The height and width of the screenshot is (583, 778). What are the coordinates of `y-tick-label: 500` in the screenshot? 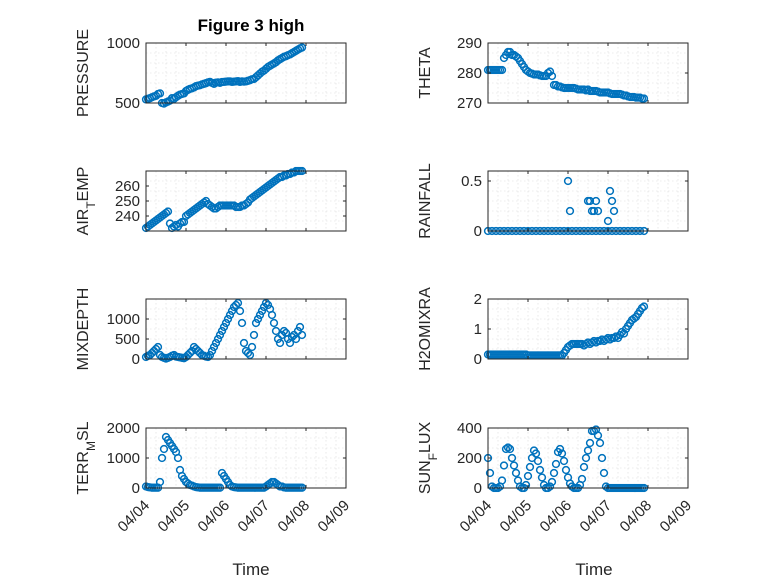 It's located at (127, 339).